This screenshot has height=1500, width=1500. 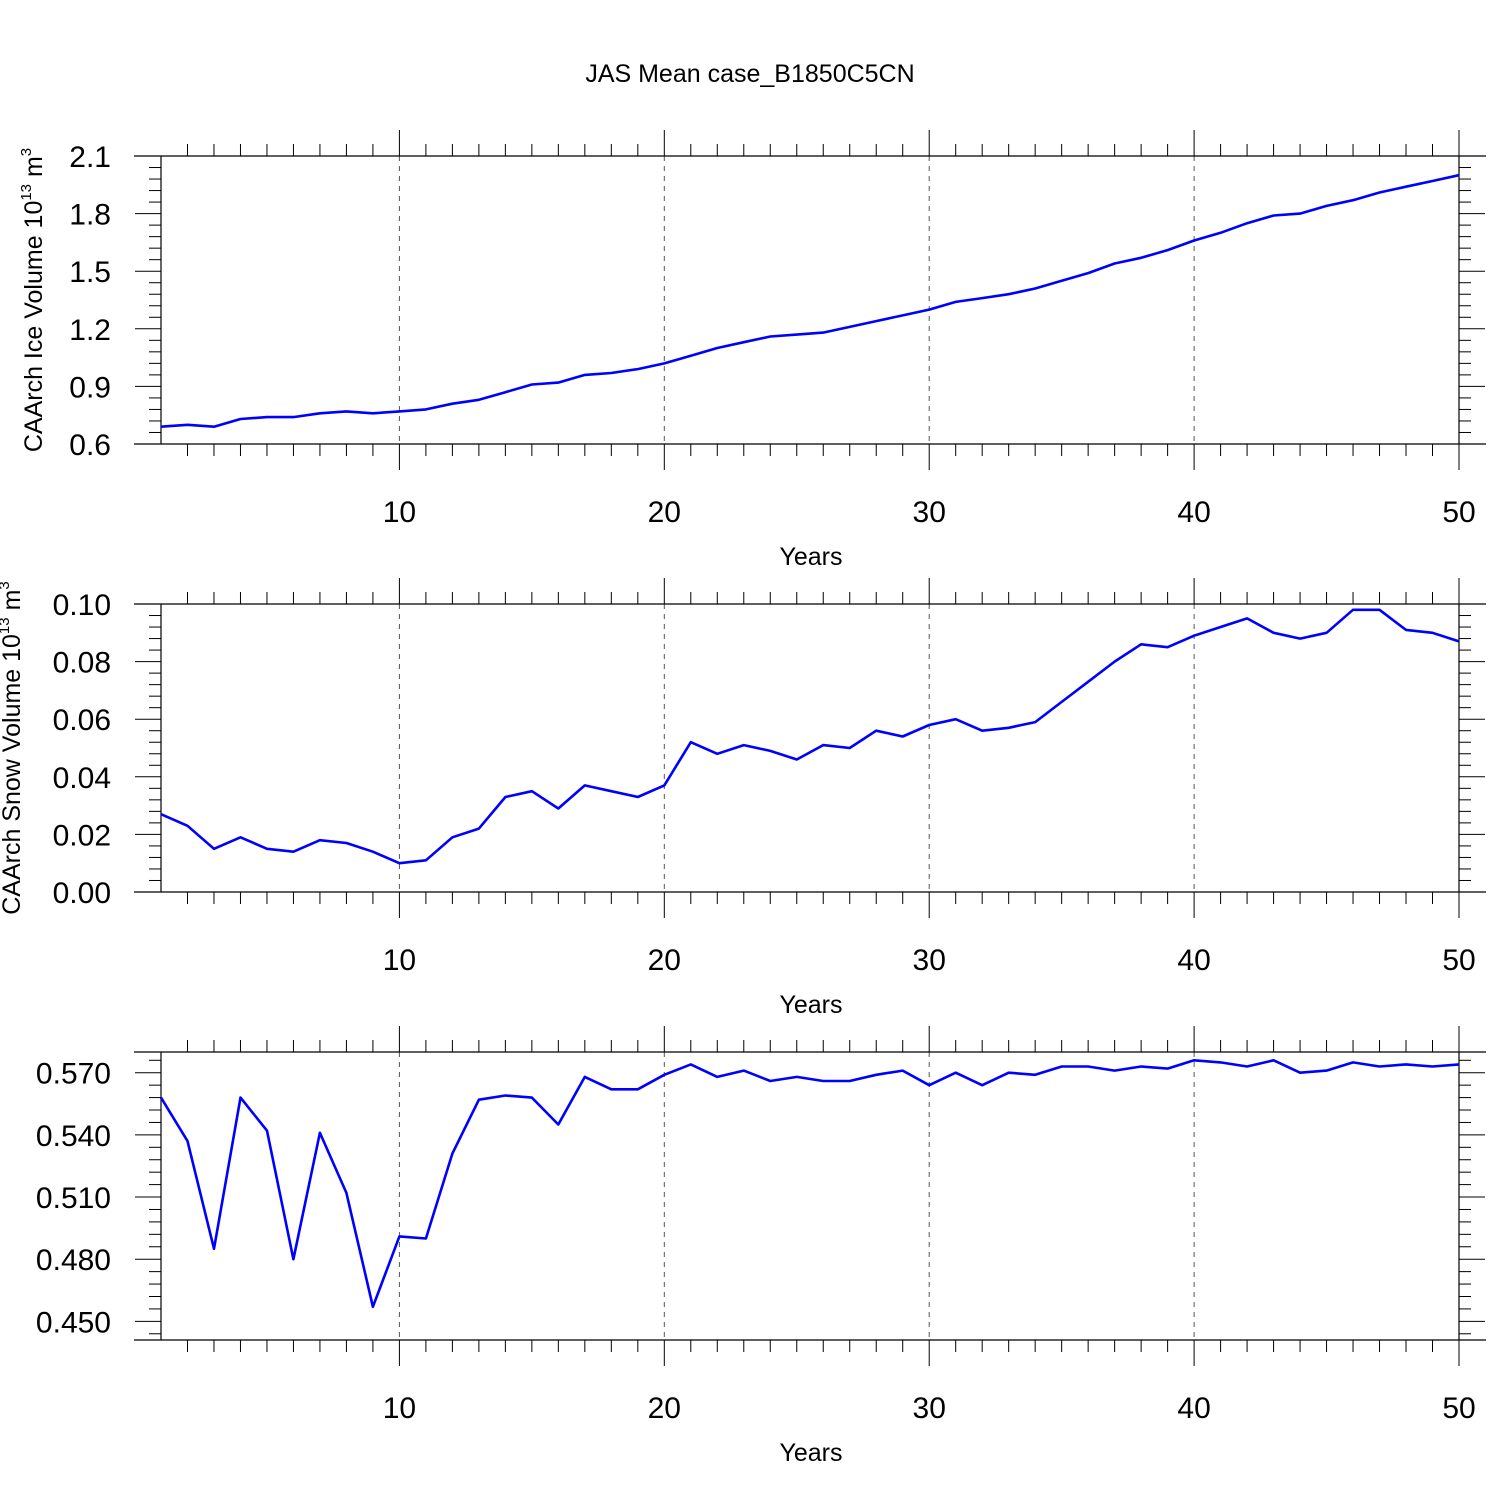 I want to click on y-tick-label: 0.570, so click(x=73, y=1074).